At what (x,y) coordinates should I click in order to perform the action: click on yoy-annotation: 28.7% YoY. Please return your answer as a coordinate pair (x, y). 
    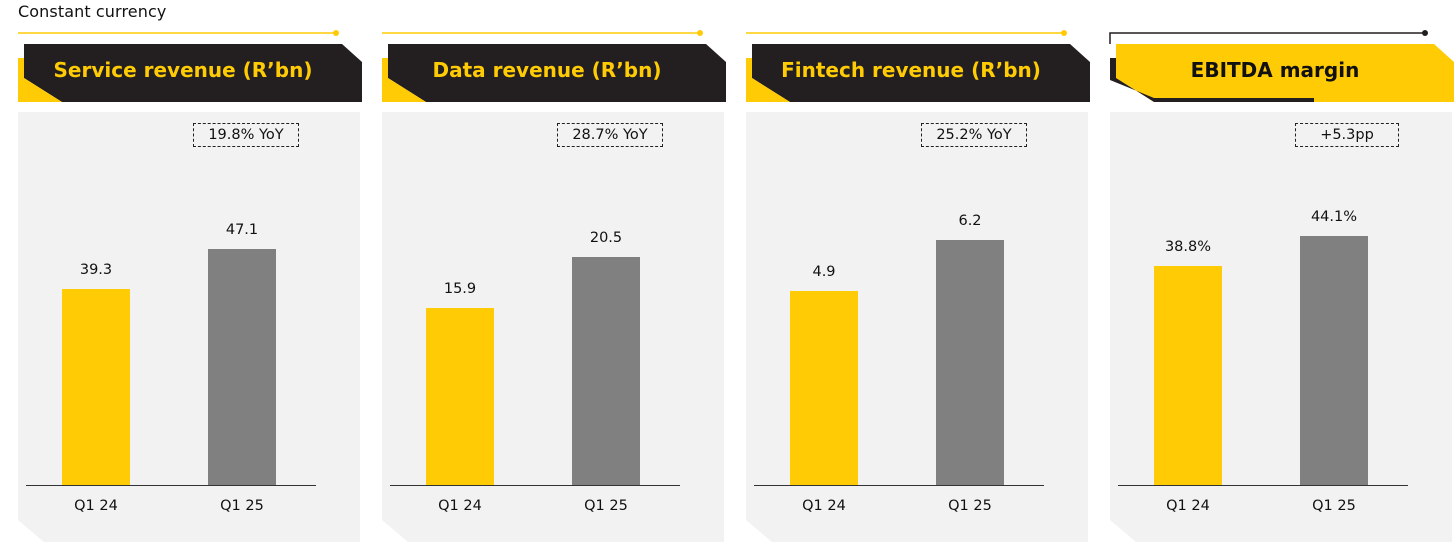
    Looking at the image, I should click on (610, 135).